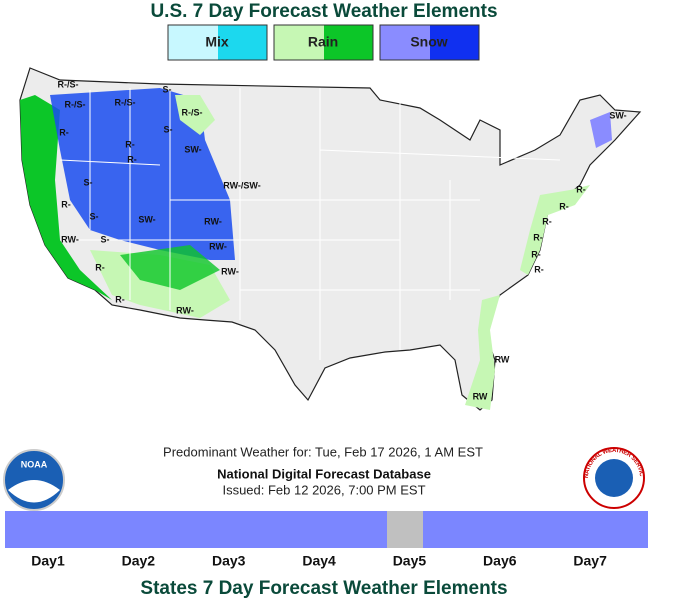  I want to click on title: U.S. 7 Day Forecast Weather Elements, so click(323, 11).